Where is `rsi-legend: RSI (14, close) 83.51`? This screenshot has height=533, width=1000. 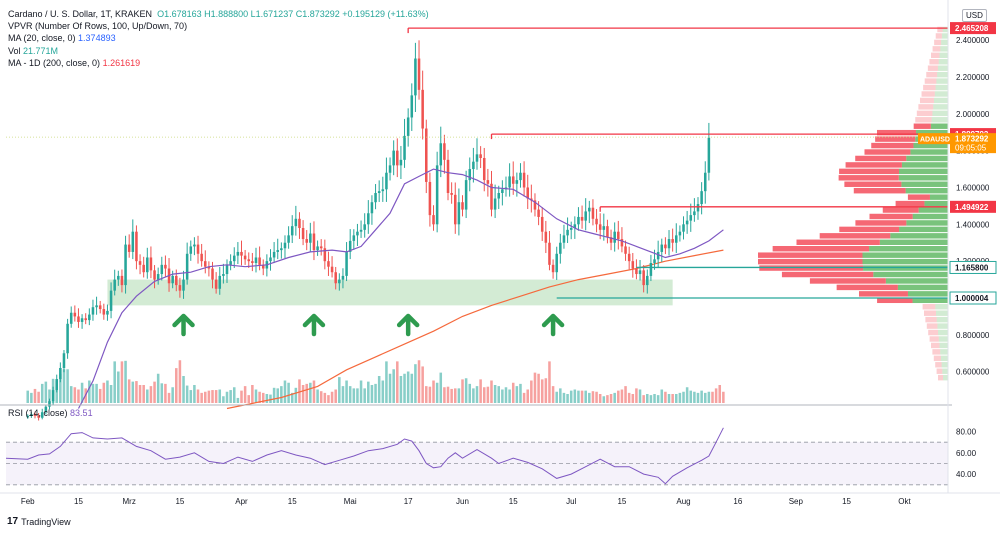
rsi-legend: RSI (14, close) 83.51 is located at coordinates (50, 413).